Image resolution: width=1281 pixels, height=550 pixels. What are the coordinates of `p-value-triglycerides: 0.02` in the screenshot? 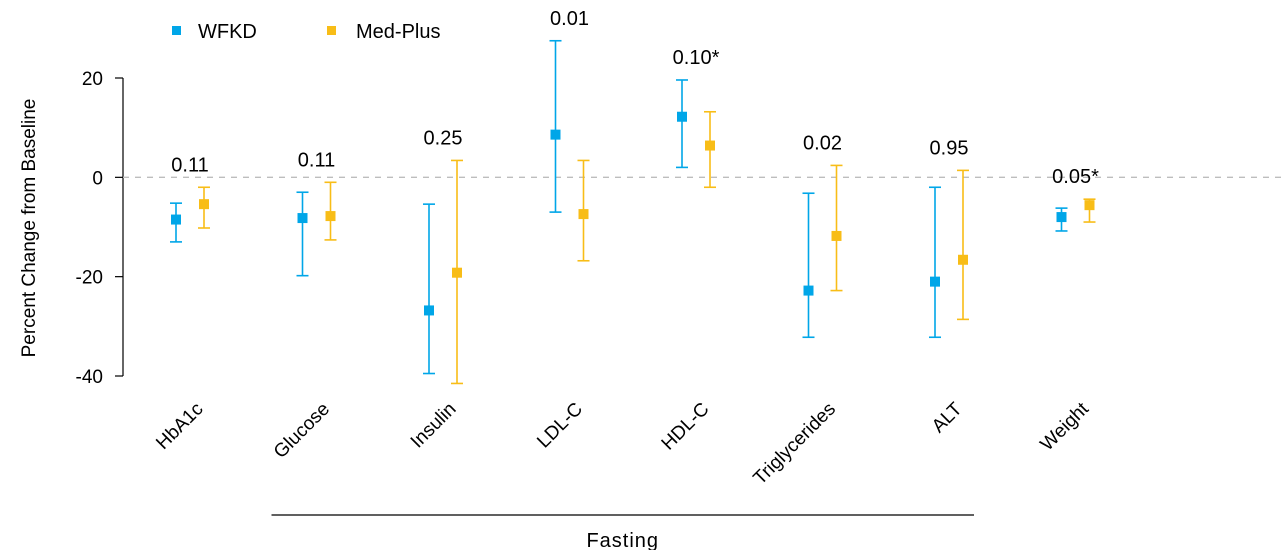 It's located at (822, 143).